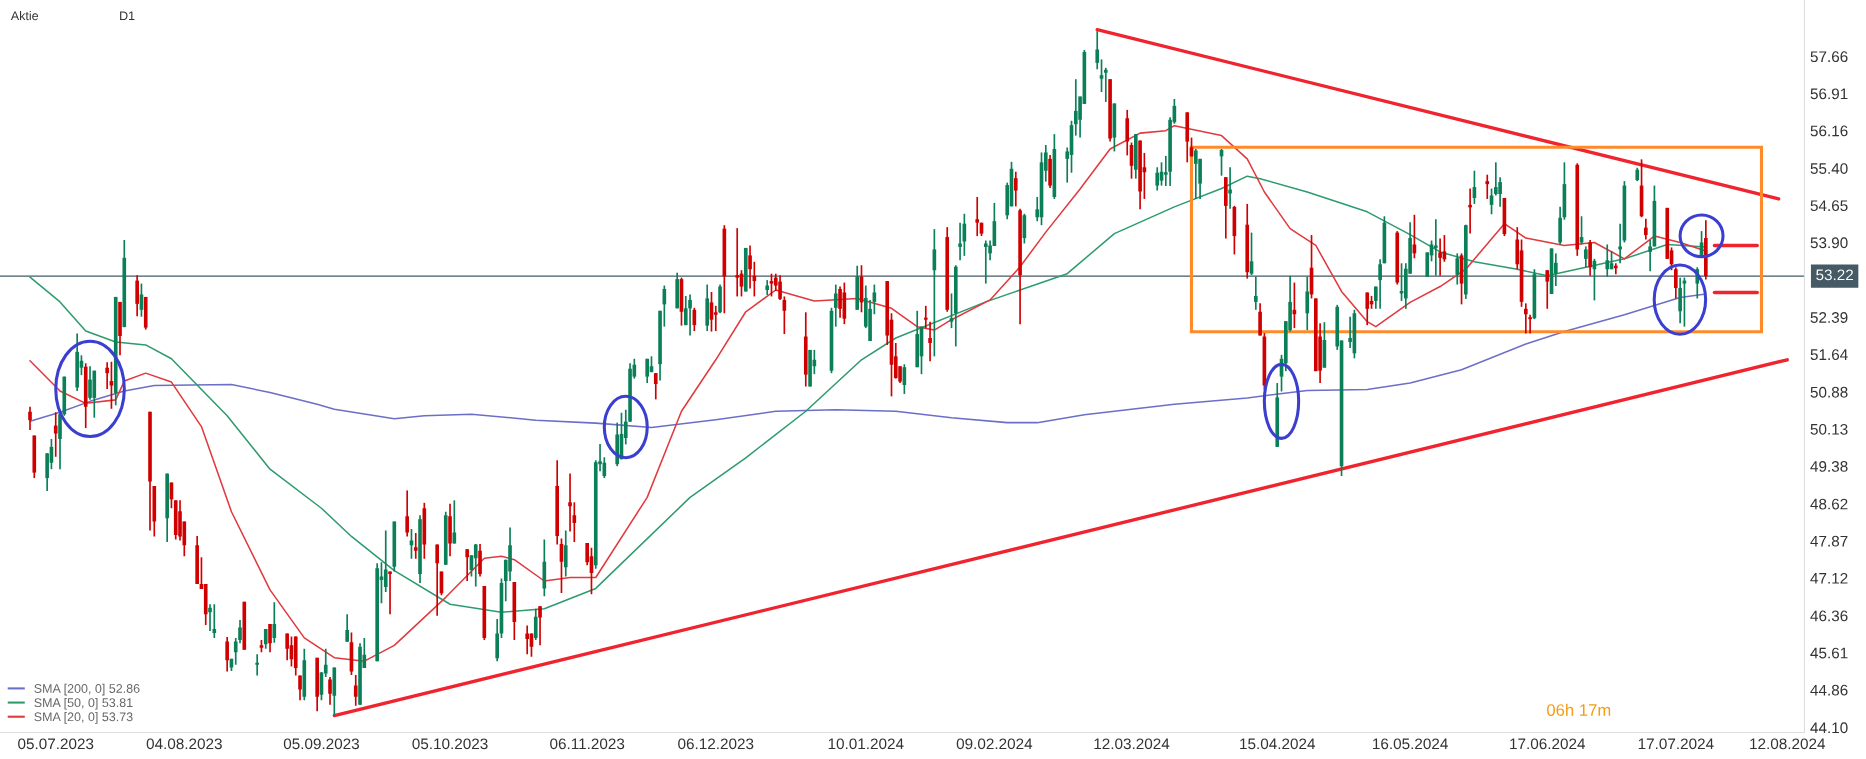 This screenshot has height=759, width=1866. I want to click on x-tick-label: 12.08.2024, so click(1788, 744).